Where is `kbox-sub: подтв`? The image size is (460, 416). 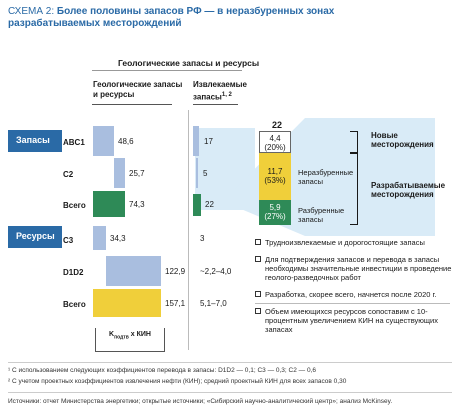
kbox-sub: подтв is located at coordinates (121, 337).